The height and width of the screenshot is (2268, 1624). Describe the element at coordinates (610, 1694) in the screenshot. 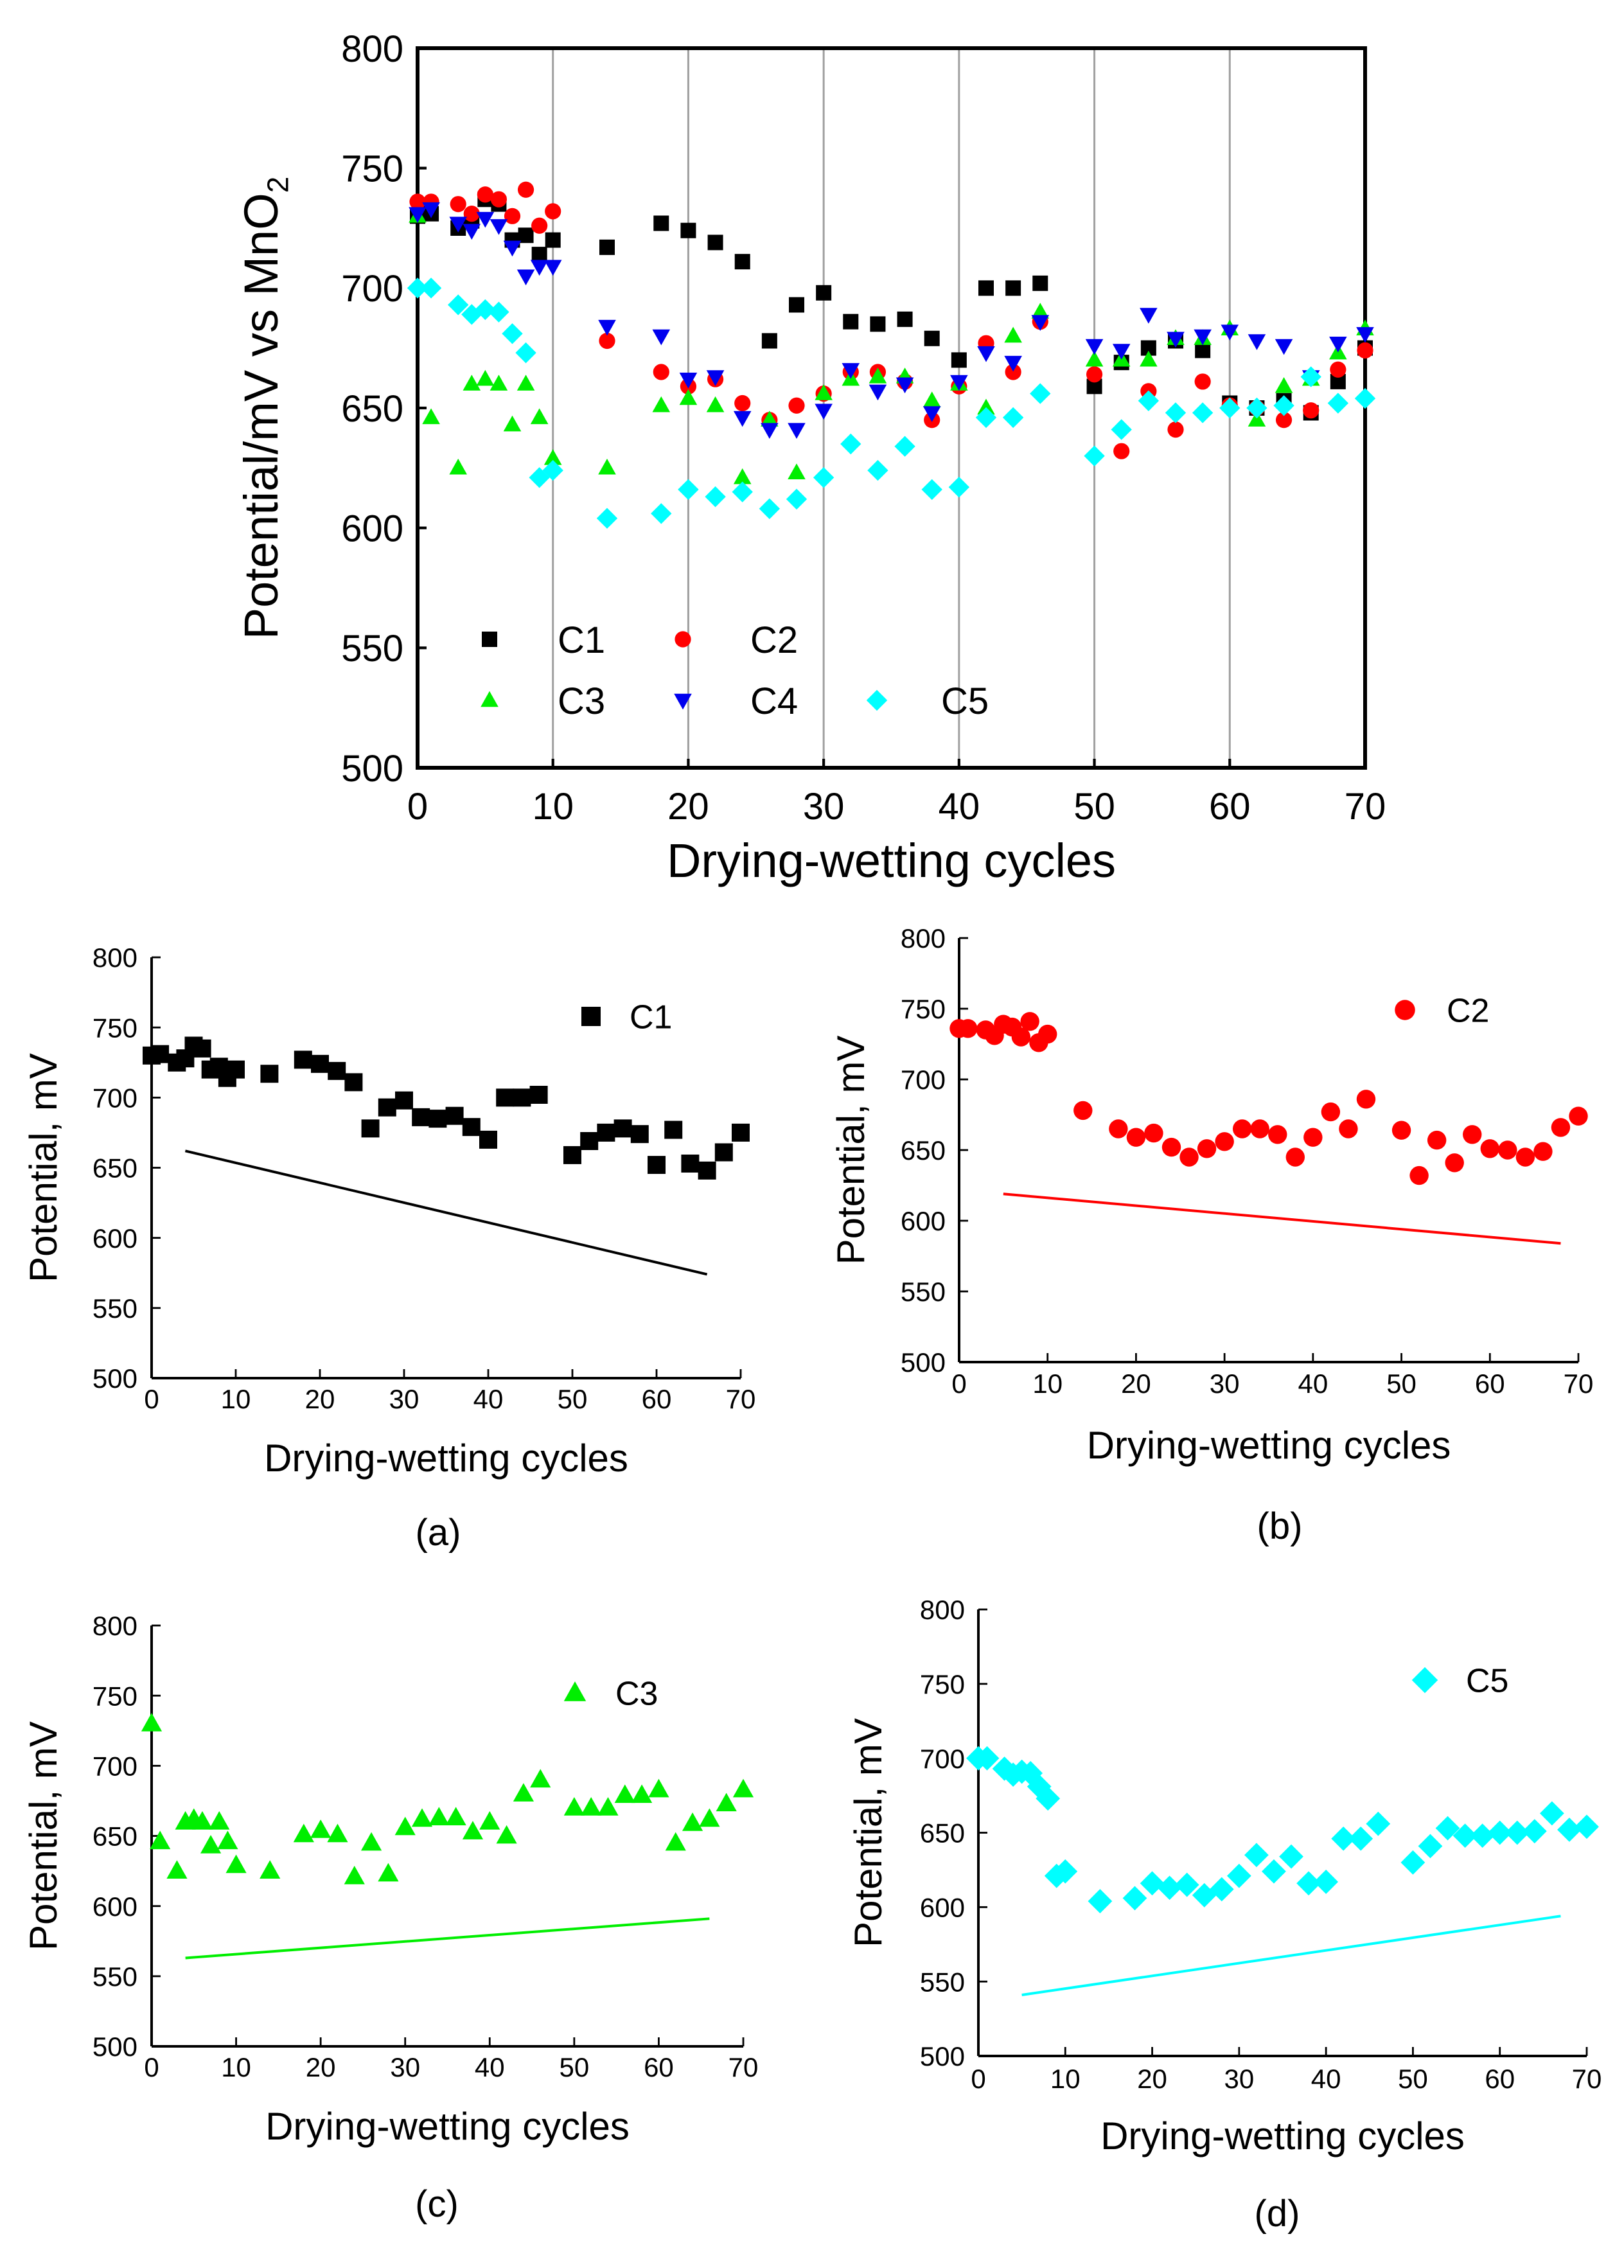

I see `legend: C3` at that location.